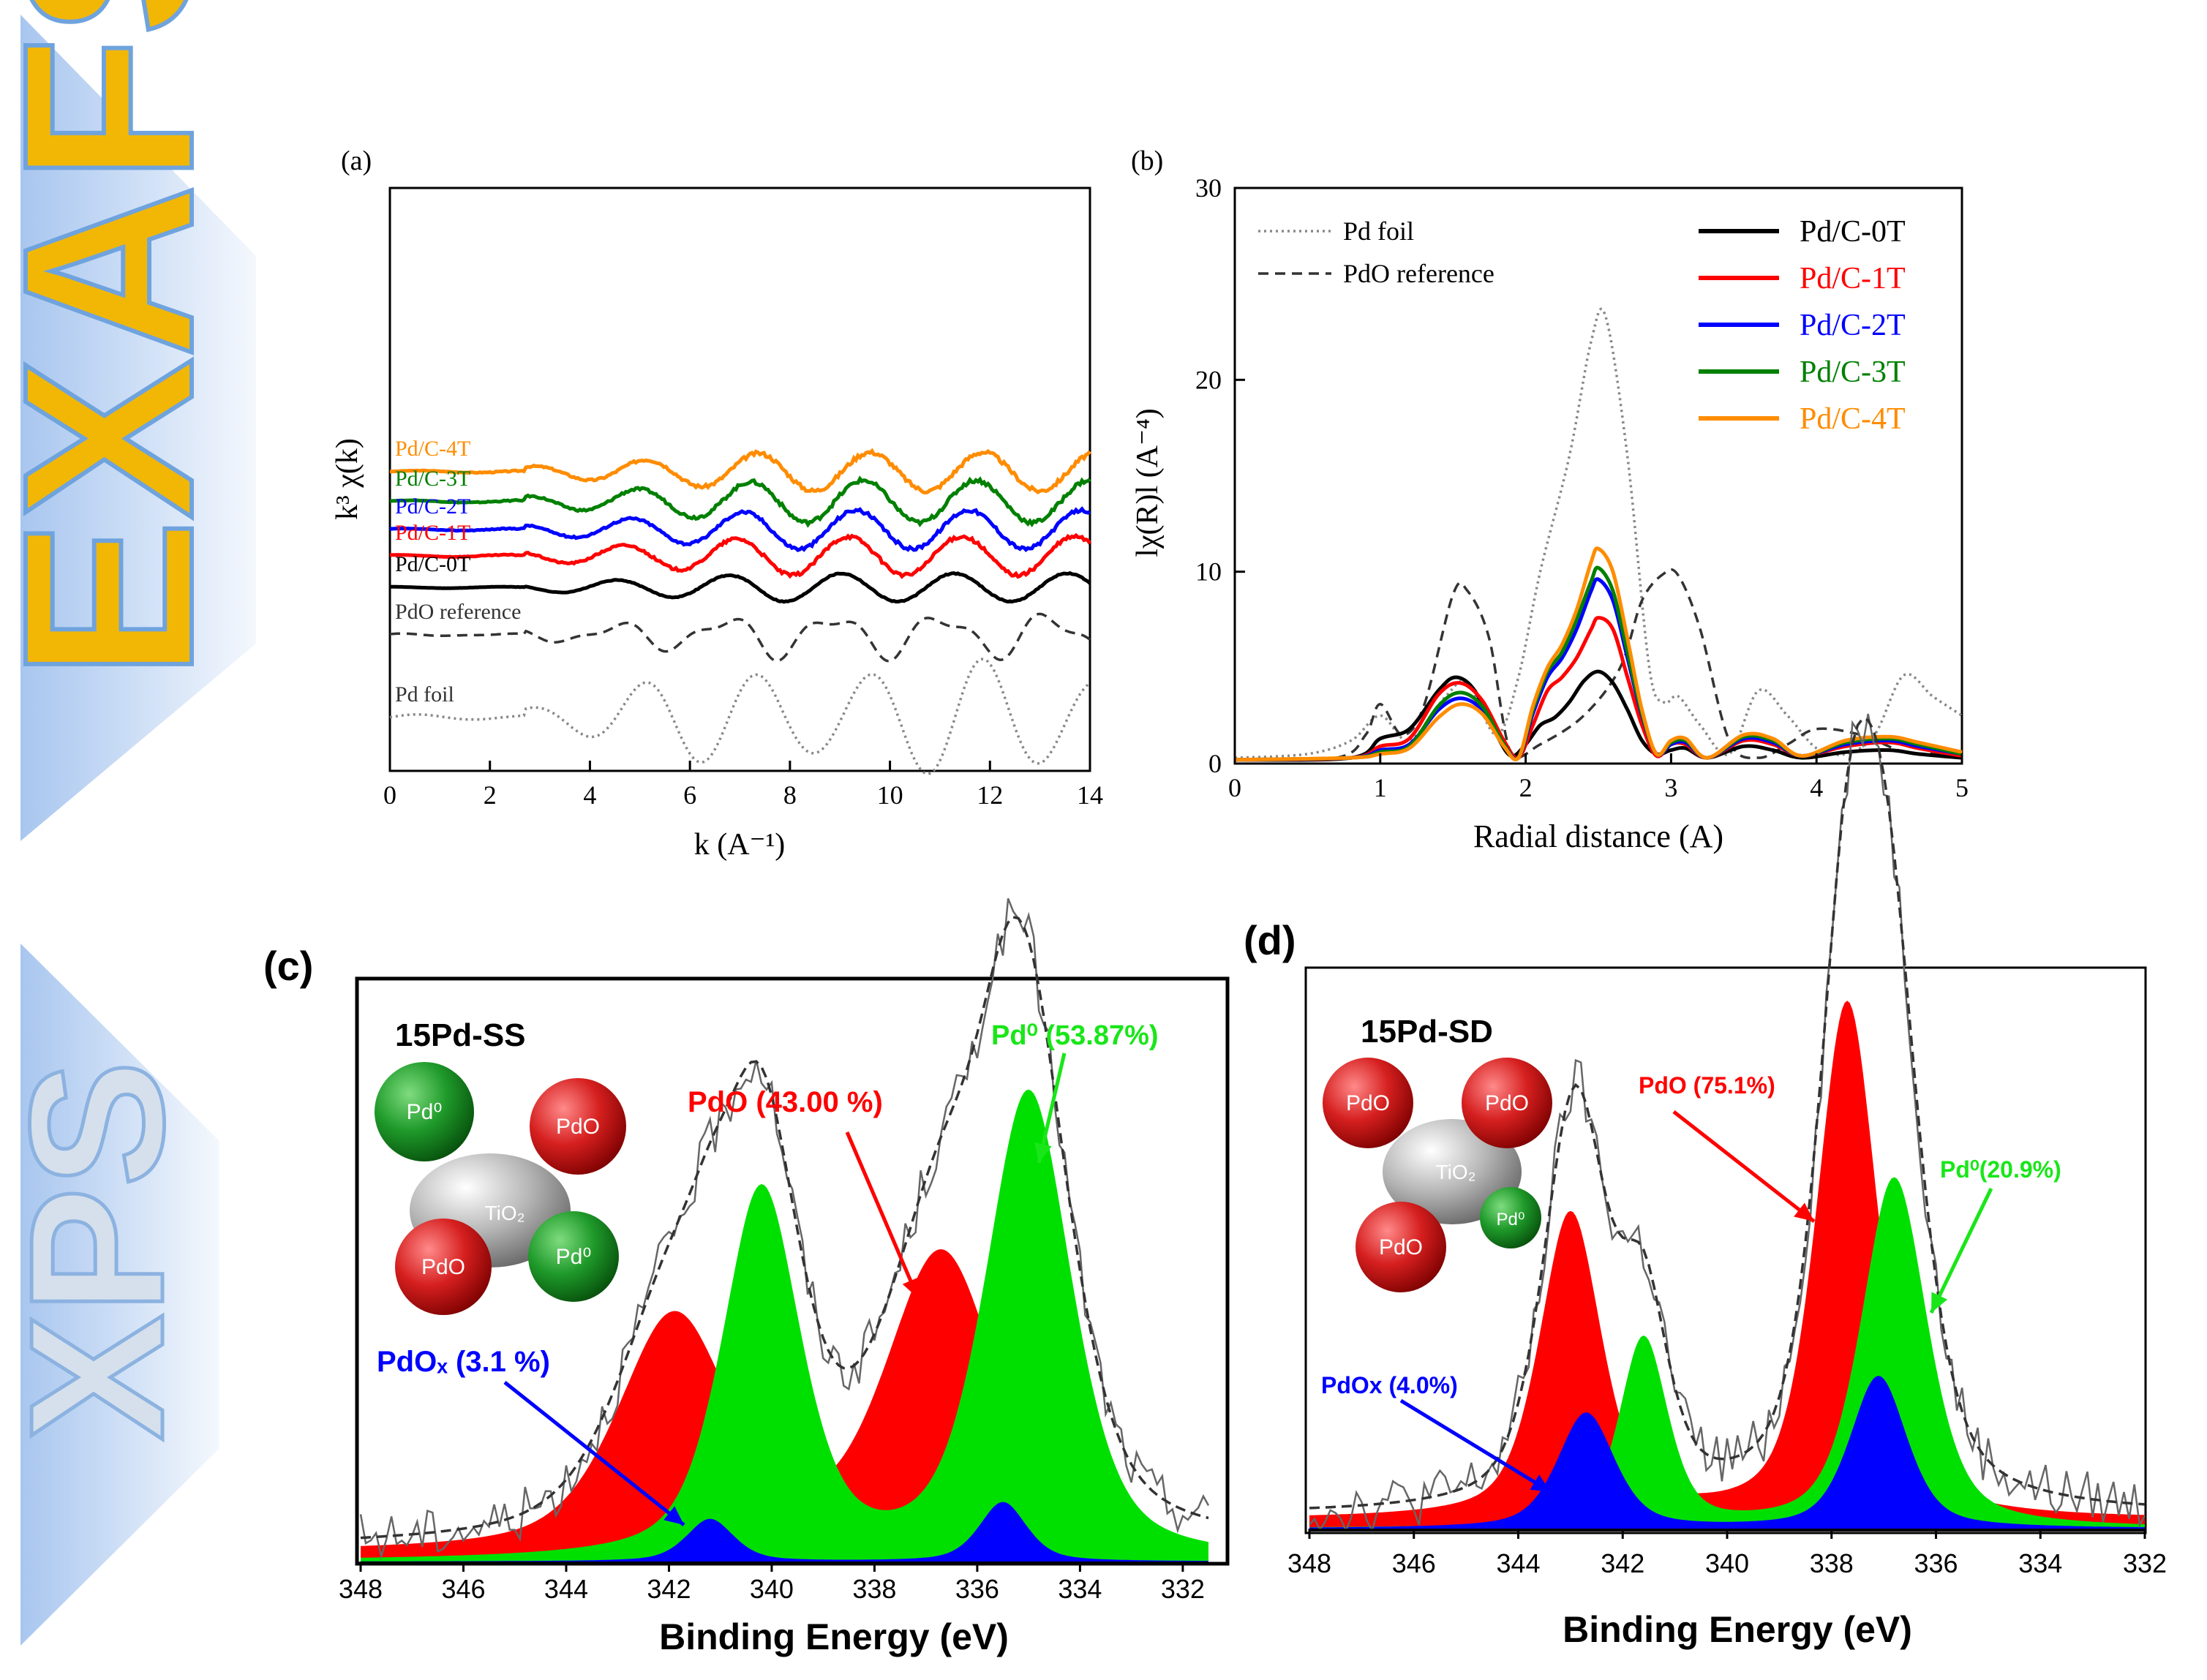 The image size is (2207, 1680). What do you see at coordinates (432, 533) in the screenshot?
I see `panel-a-series-label: Pd/C-1T` at bounding box center [432, 533].